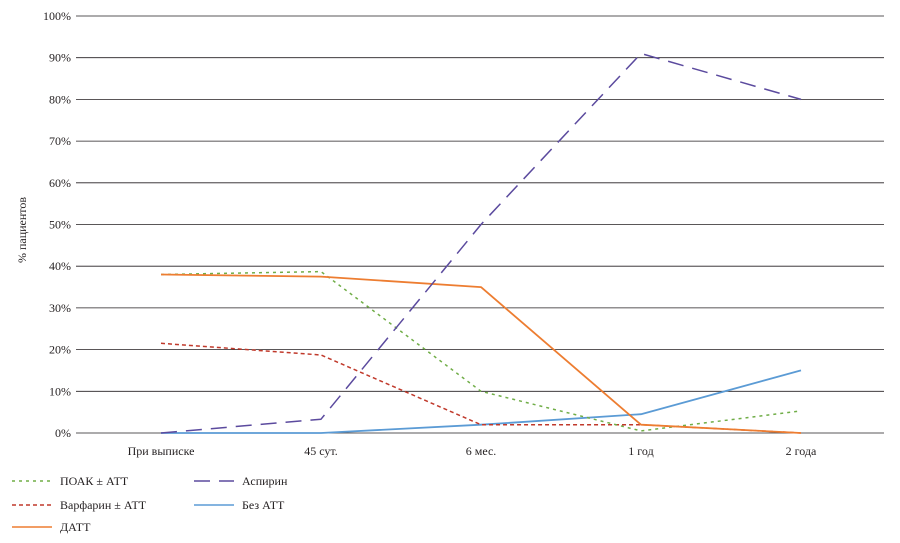 The width and height of the screenshot is (900, 543). I want to click on legend-item-poak: ПОАК ± АТТ, so click(70, 481).